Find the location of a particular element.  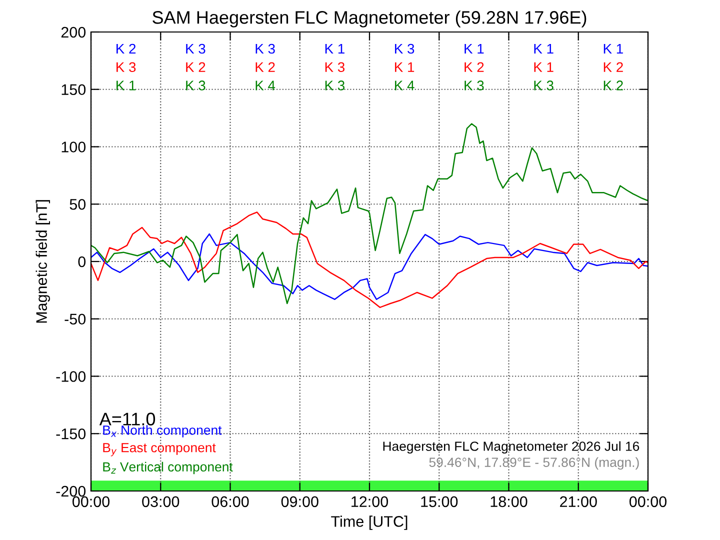

y-tick-label: 150 is located at coordinates (74, 90).